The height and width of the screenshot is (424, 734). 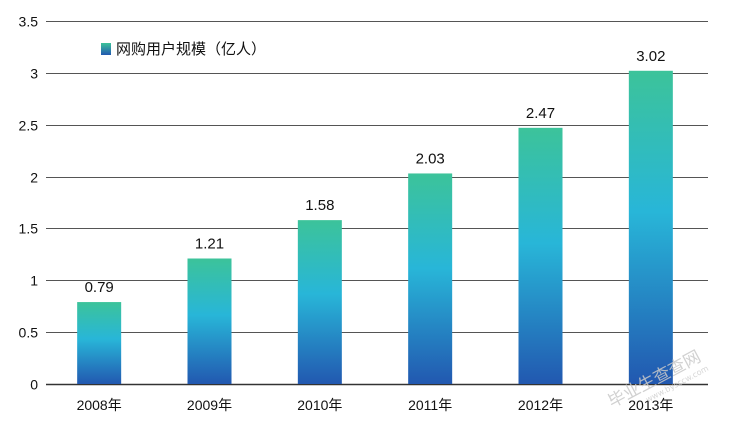 I want to click on x-tick-label: 2011年, so click(x=430, y=405).